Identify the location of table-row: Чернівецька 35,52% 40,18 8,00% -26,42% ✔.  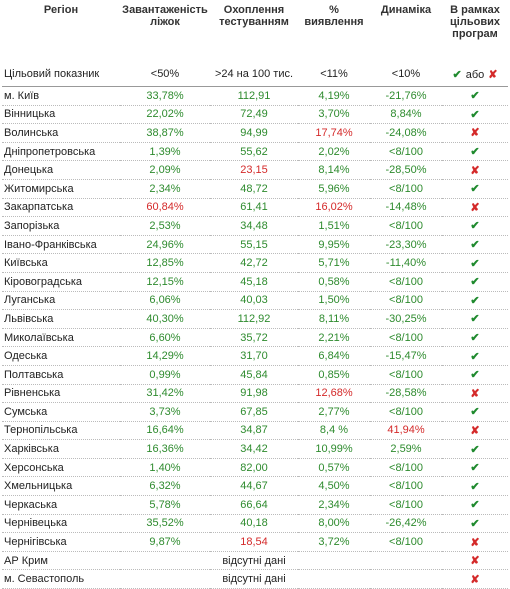
(255, 524).